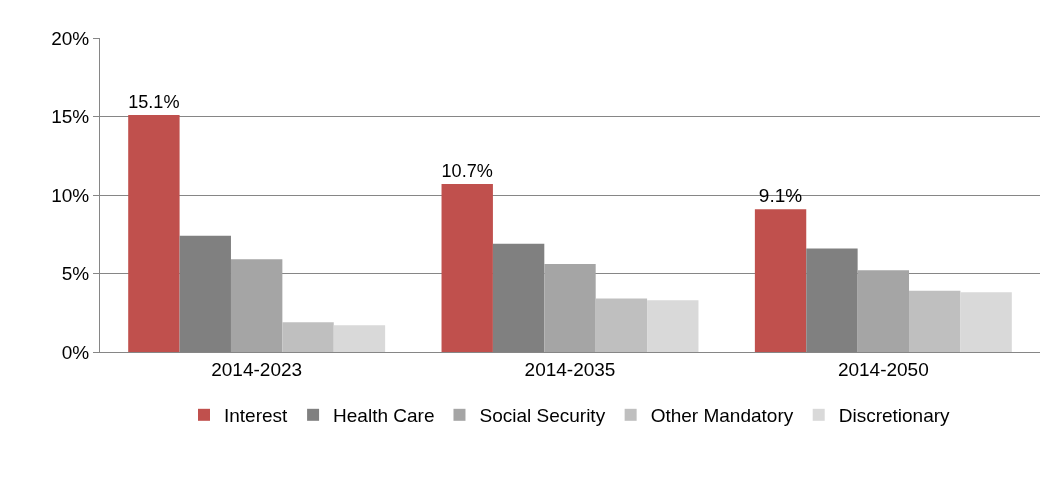 The image size is (1062, 477). Describe the element at coordinates (883, 369) in the screenshot. I see `x-tick-label: 2014-2050` at that location.